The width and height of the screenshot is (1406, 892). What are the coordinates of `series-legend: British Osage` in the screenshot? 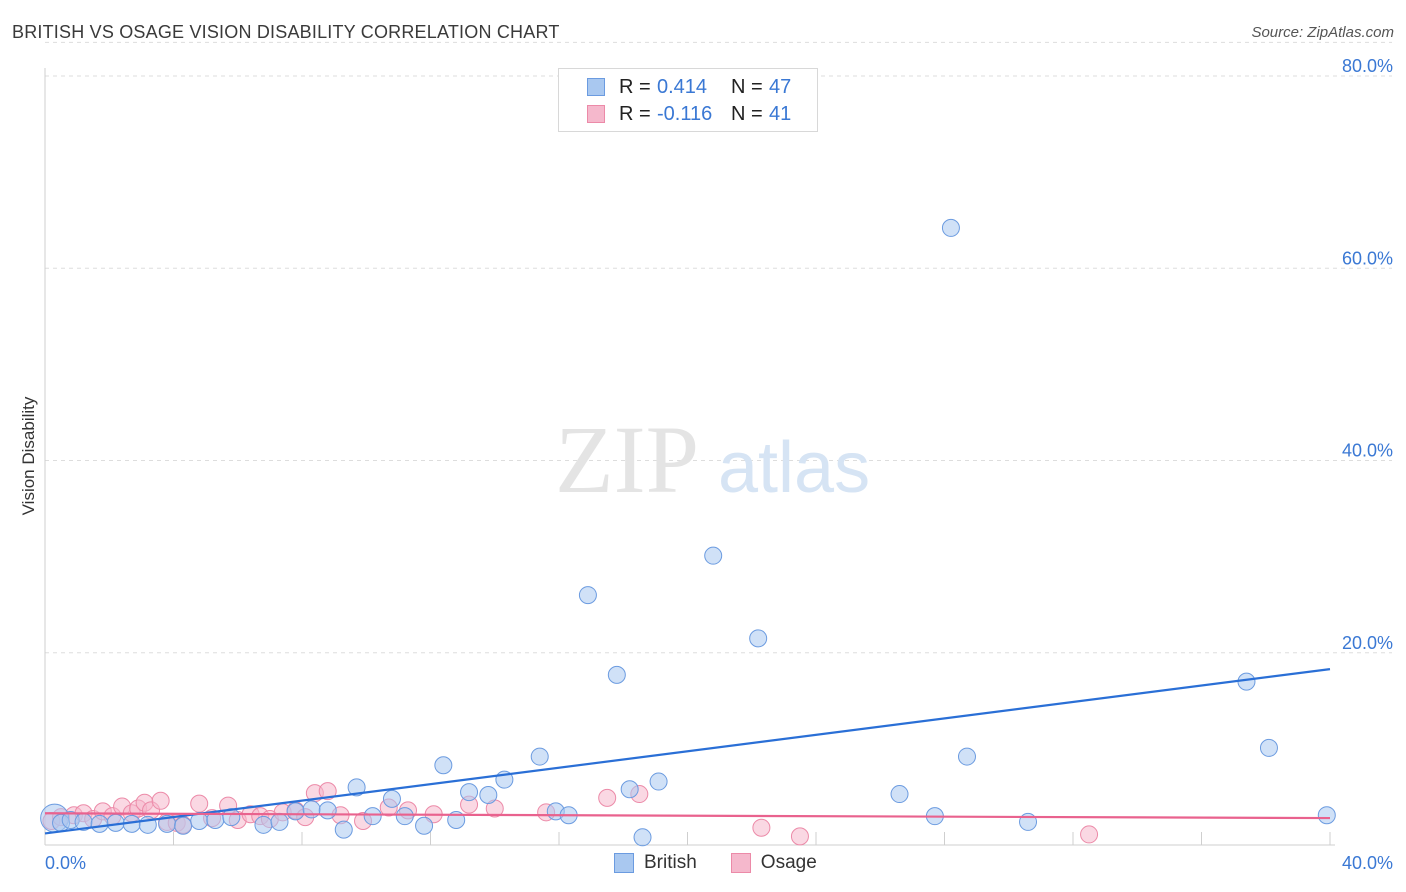 It's located at (732, 863).